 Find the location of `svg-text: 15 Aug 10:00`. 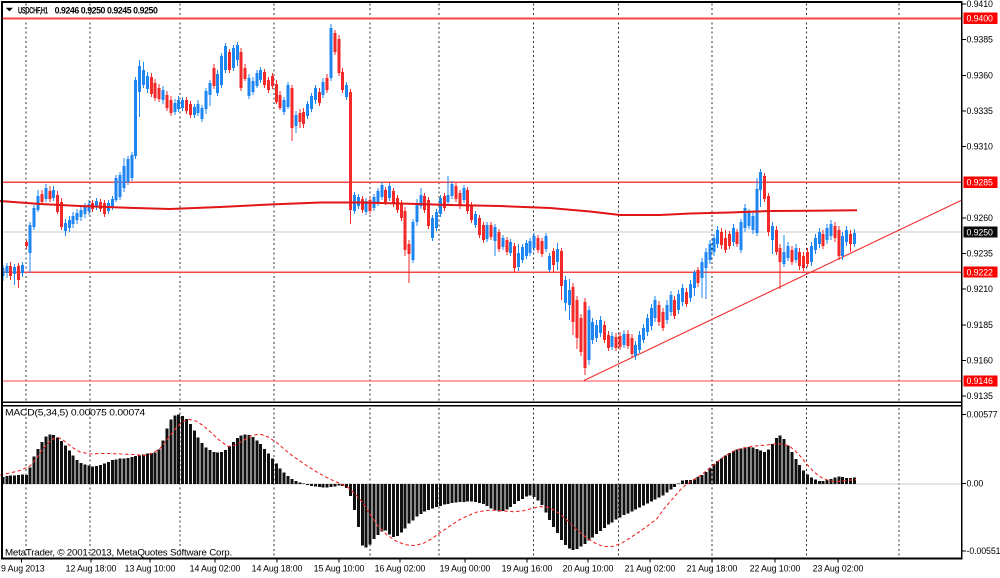

svg-text: 15 Aug 10:00 is located at coordinates (339, 569).